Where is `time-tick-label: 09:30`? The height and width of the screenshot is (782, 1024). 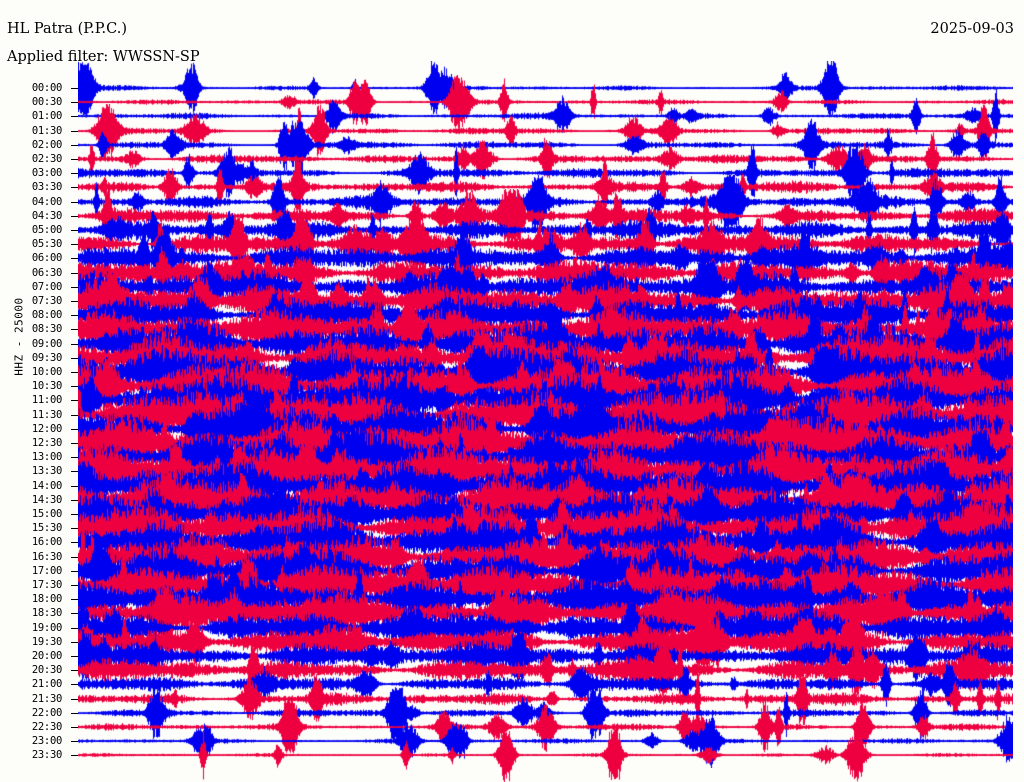 time-tick-label: 09:30 is located at coordinates (46, 357).